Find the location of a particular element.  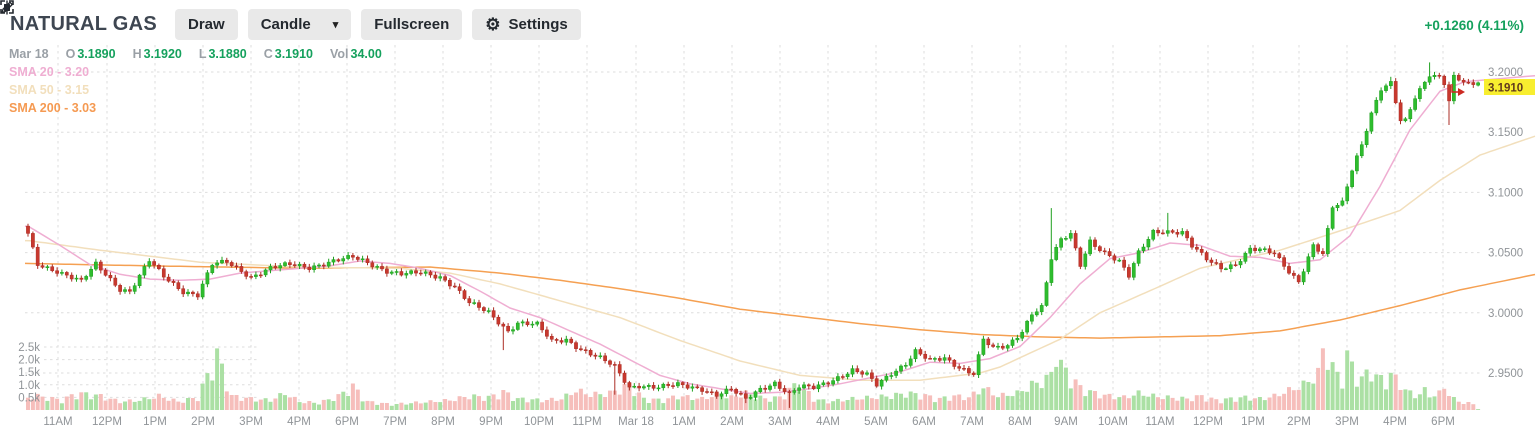

svg-text: 2AM is located at coordinates (732, 422).